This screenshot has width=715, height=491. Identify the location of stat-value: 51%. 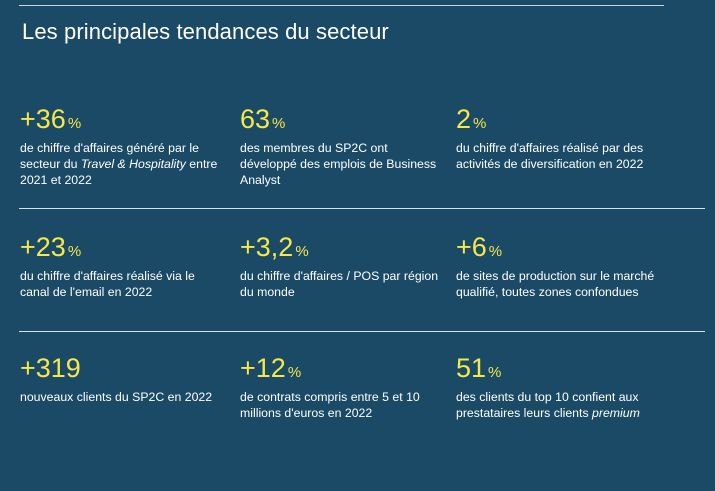
(479, 368).